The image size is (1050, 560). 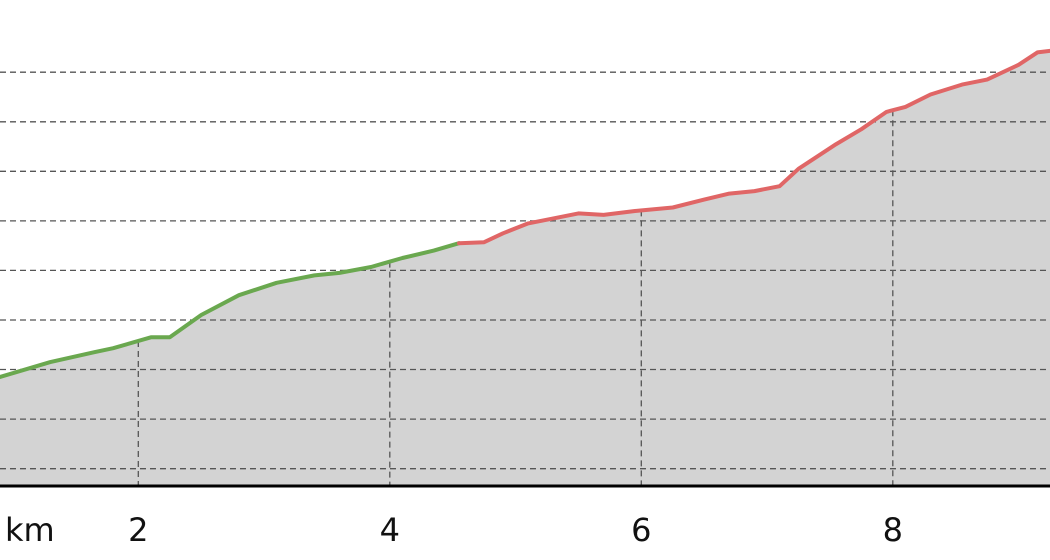 What do you see at coordinates (30, 530) in the screenshot?
I see `x-axis-unit-label: km` at bounding box center [30, 530].